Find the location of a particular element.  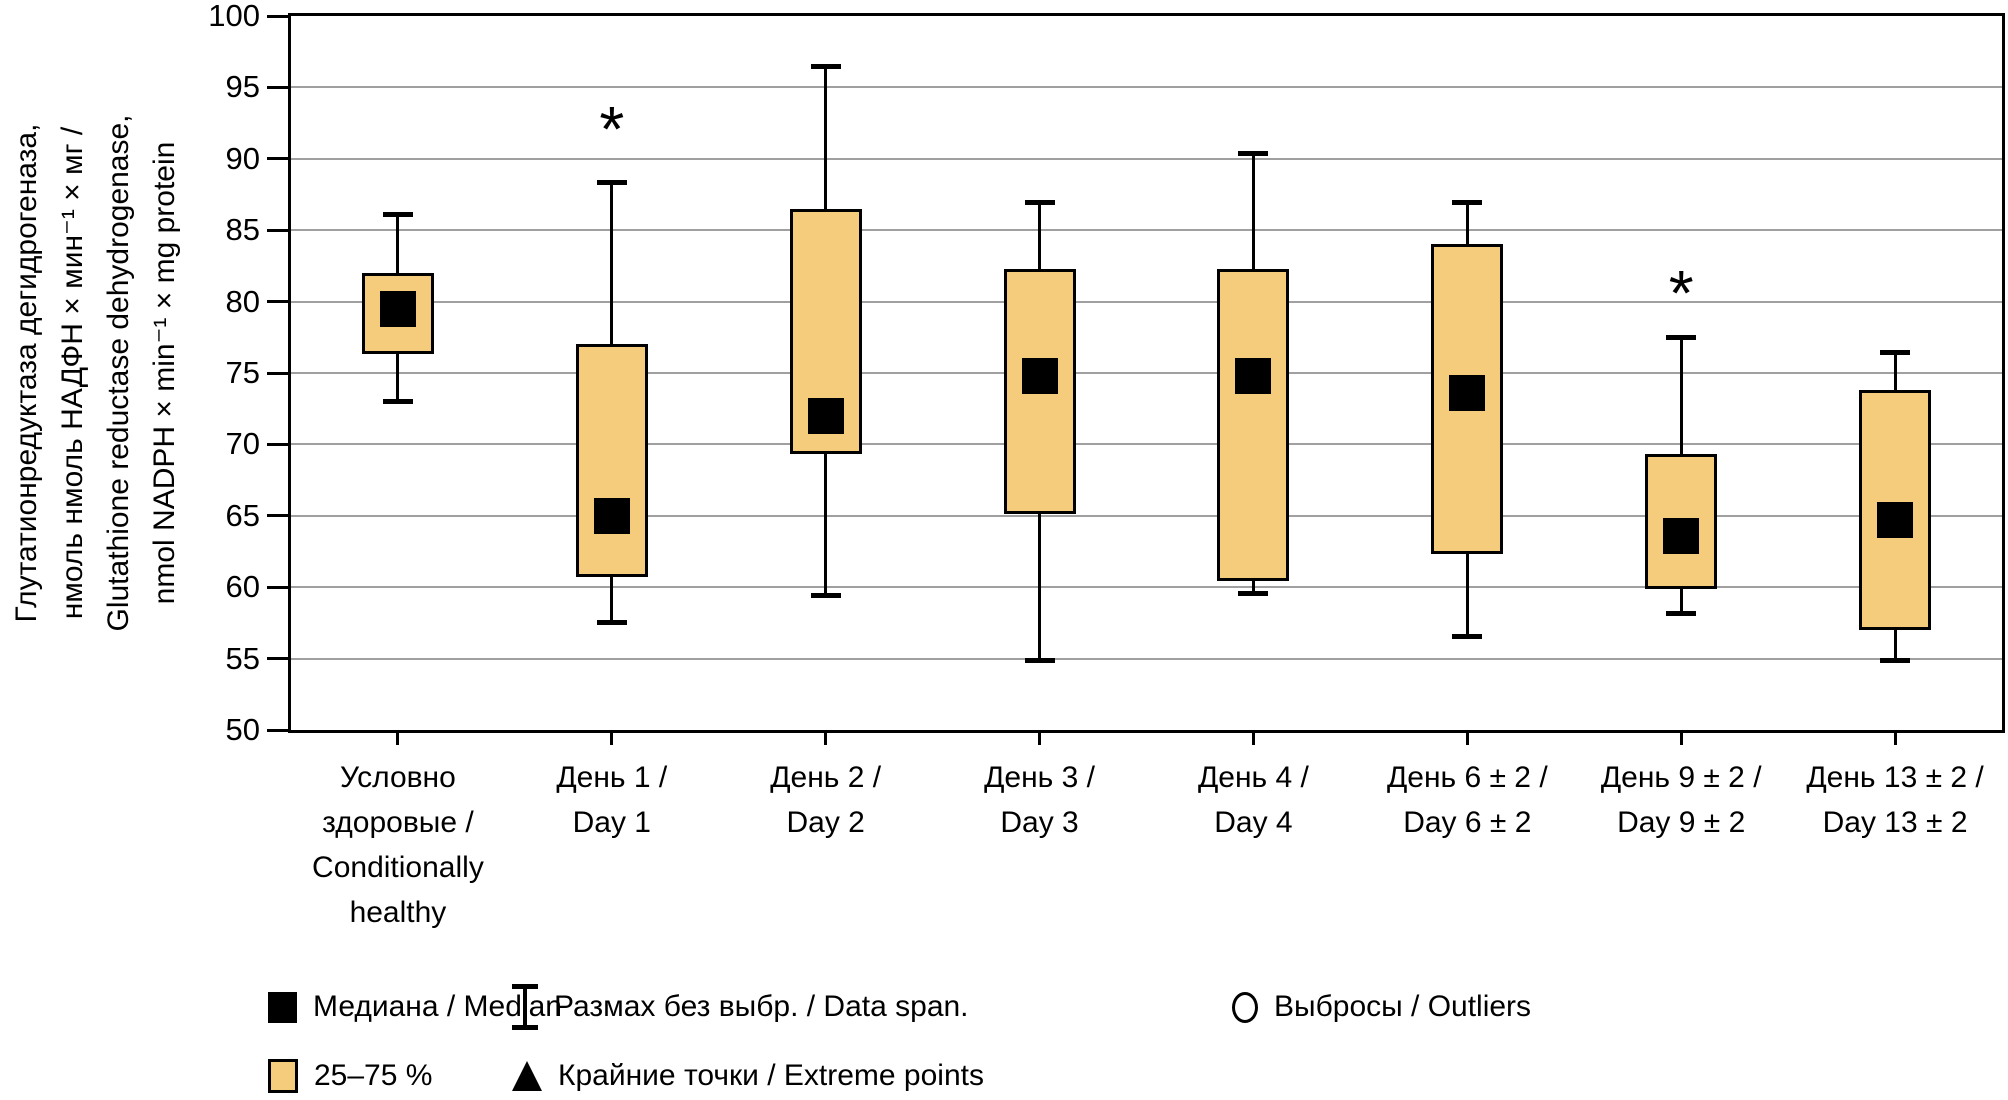

extreme-points-icon is located at coordinates (527, 1076).